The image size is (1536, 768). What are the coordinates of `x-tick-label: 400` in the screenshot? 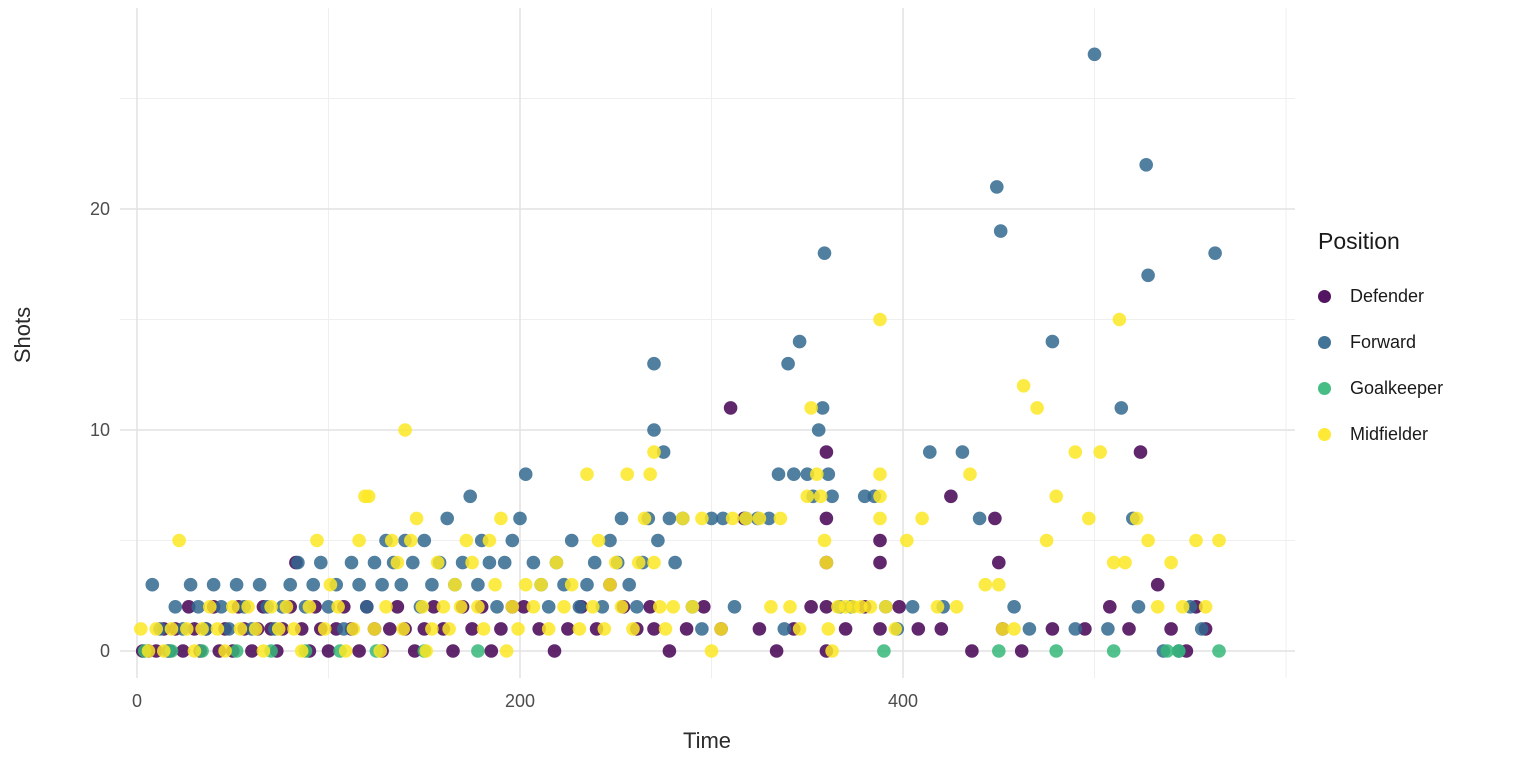 It's located at (903, 701).